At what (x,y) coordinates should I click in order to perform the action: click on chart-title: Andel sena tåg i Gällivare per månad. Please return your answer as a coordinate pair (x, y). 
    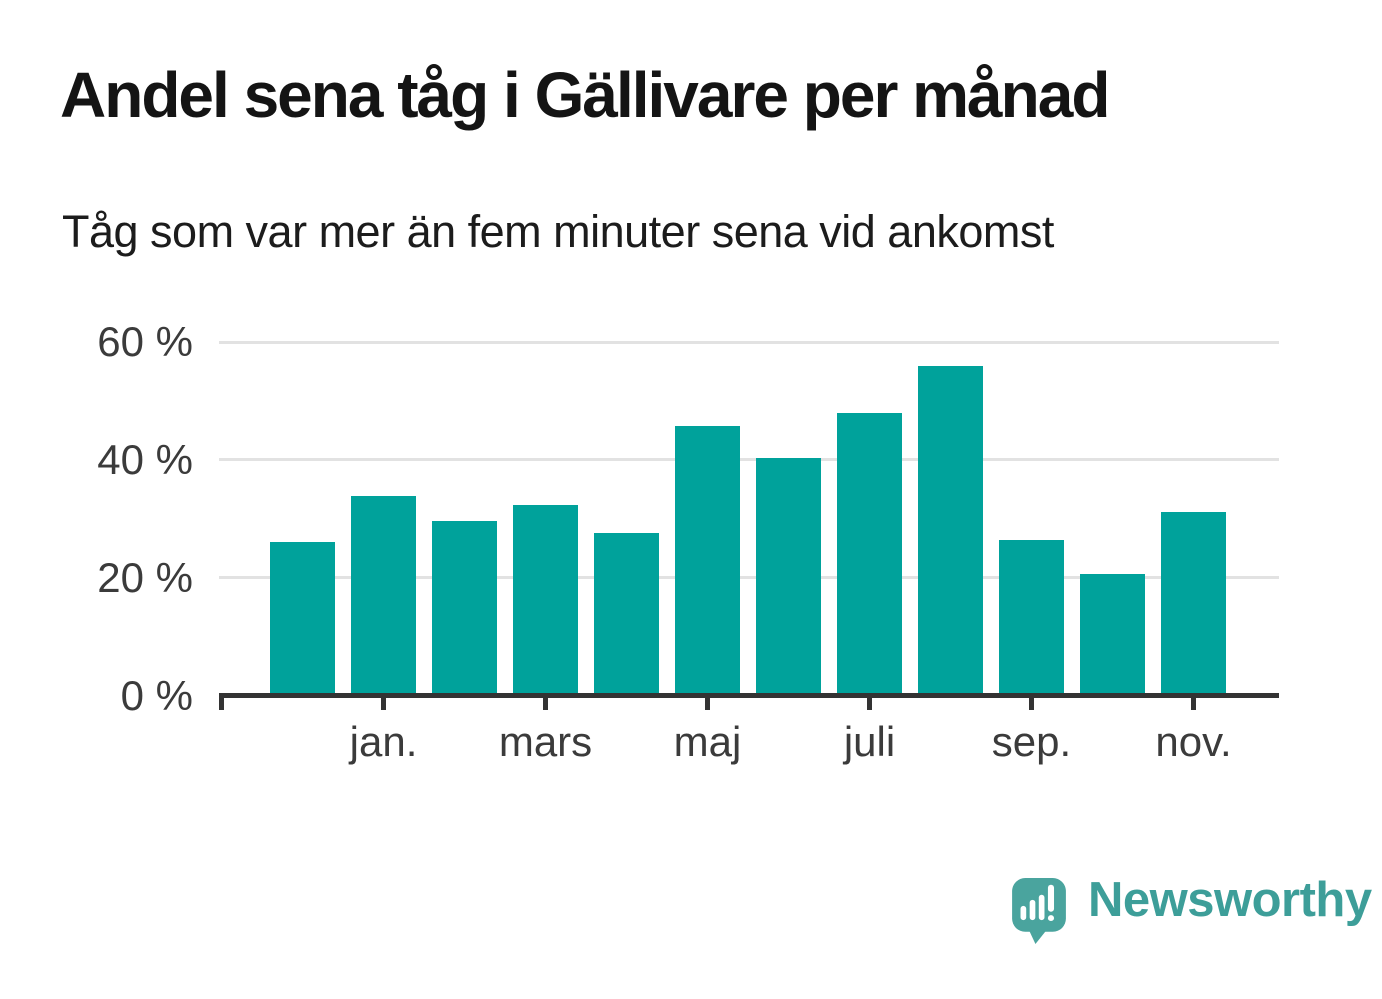
    Looking at the image, I should click on (585, 95).